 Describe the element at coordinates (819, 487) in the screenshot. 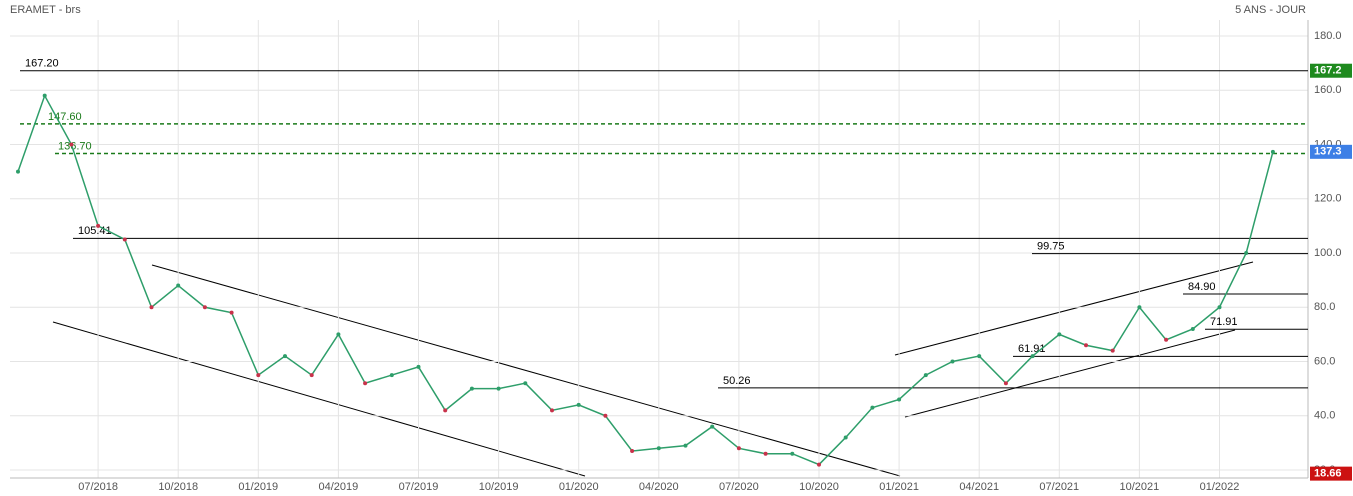

I see `x-tick-label: 10/2020` at that location.